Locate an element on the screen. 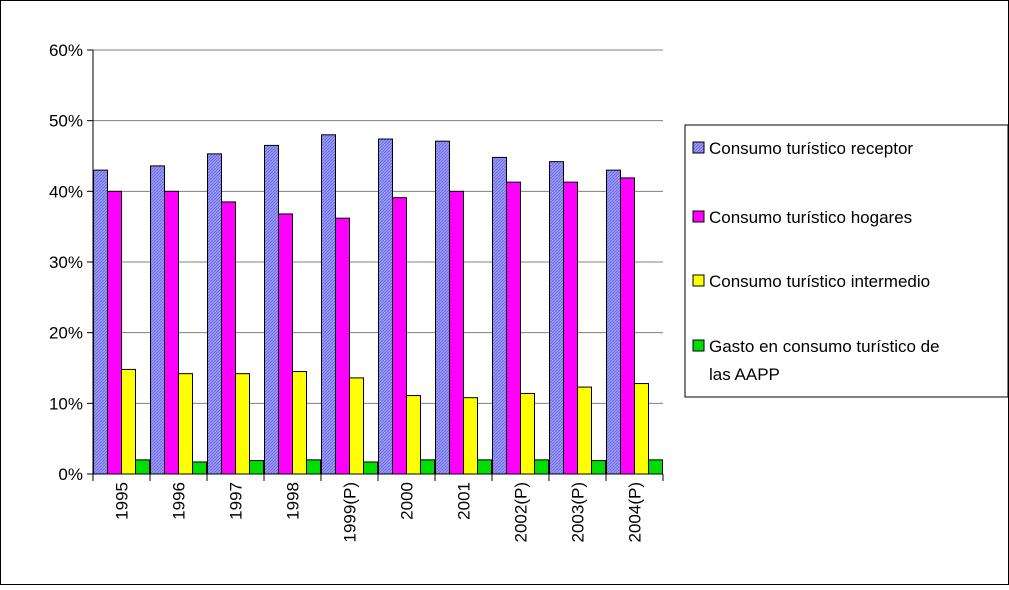 This screenshot has height=590, width=1009. bar-4-1996 is located at coordinates (199, 468).